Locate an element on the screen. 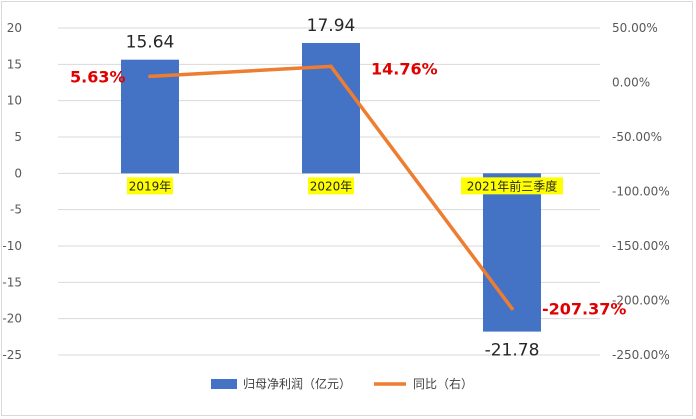  left-tick-label: 15 is located at coordinates (14, 64).